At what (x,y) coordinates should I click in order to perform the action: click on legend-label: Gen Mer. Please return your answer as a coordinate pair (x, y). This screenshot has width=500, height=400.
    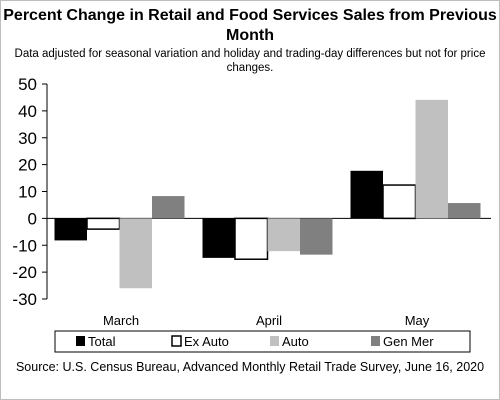
    Looking at the image, I should click on (408, 341).